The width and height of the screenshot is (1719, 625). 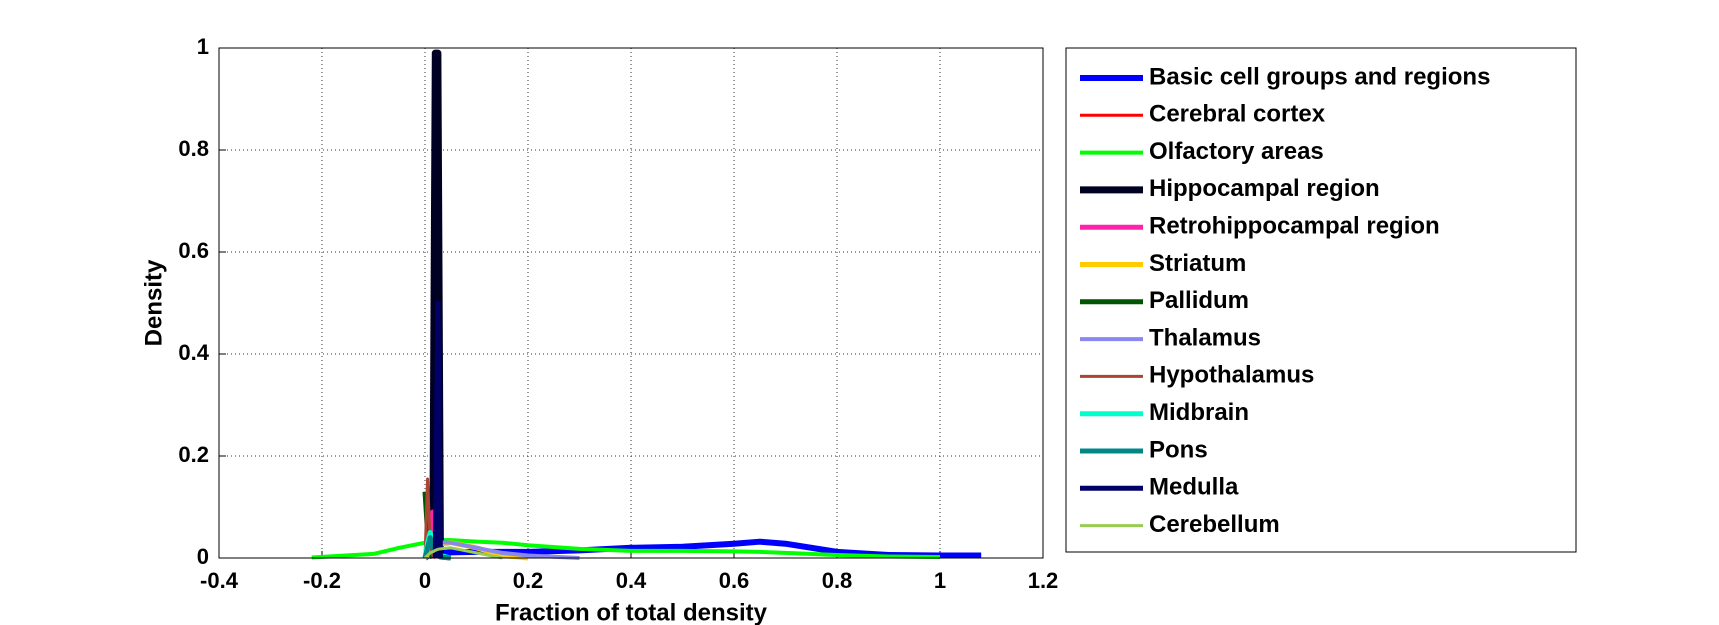 I want to click on legend-label: Pallidum, so click(x=1199, y=300).